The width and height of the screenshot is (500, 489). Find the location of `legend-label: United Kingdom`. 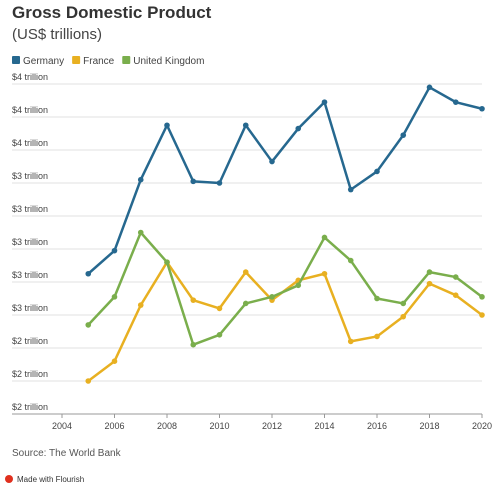

legend-label: United Kingdom is located at coordinates (168, 61).